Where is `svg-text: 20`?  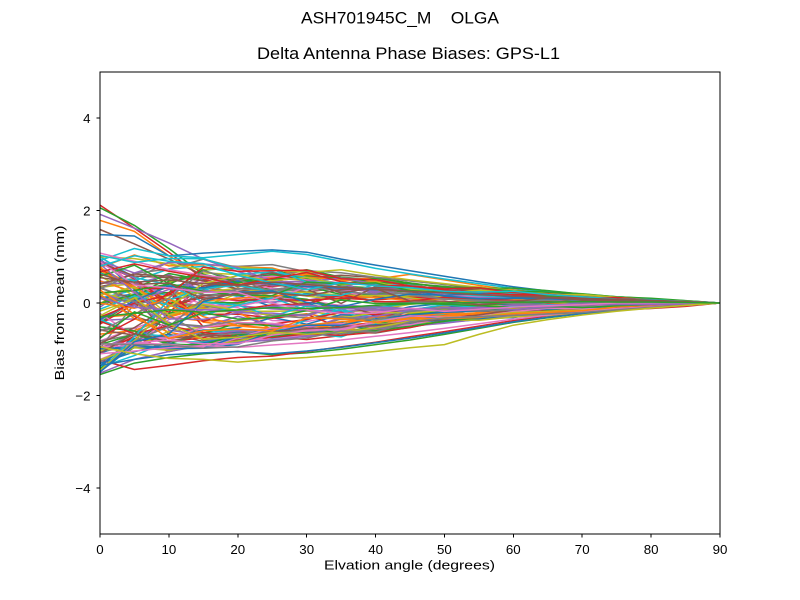 svg-text: 20 is located at coordinates (237, 549).